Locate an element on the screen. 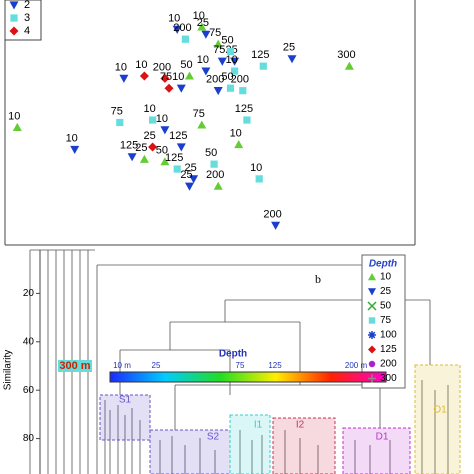  legend-label: 300 is located at coordinates (388, 378).